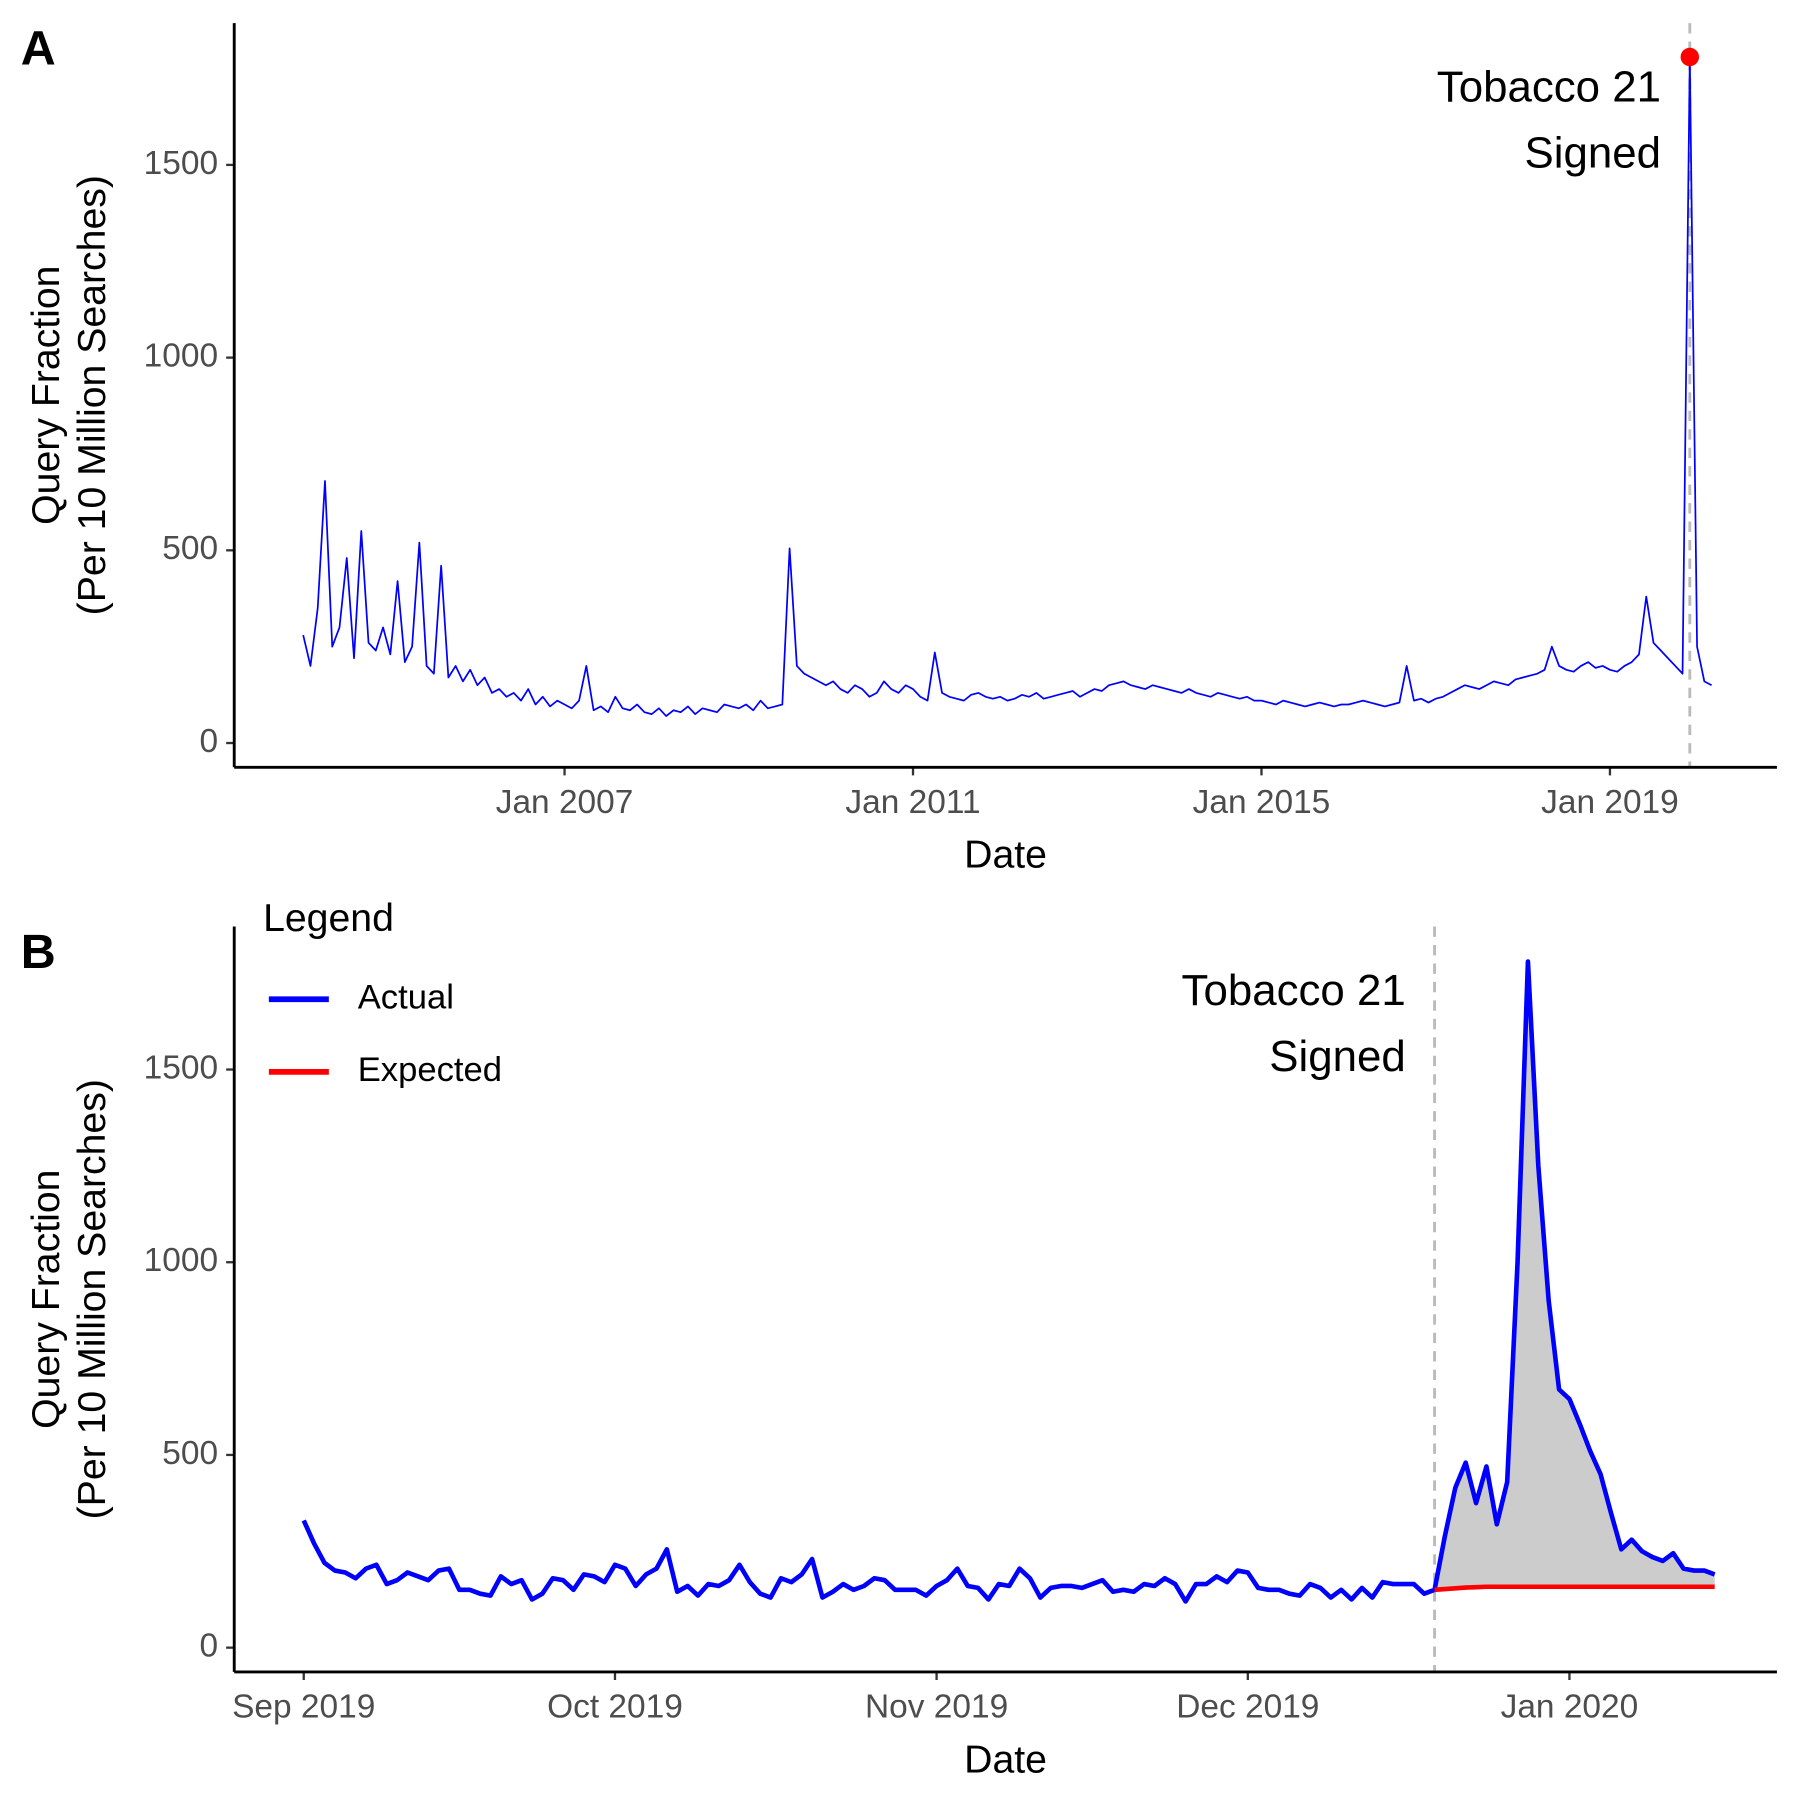 This screenshot has width=1800, height=1800. I want to click on legend-title: Legend, so click(328, 918).